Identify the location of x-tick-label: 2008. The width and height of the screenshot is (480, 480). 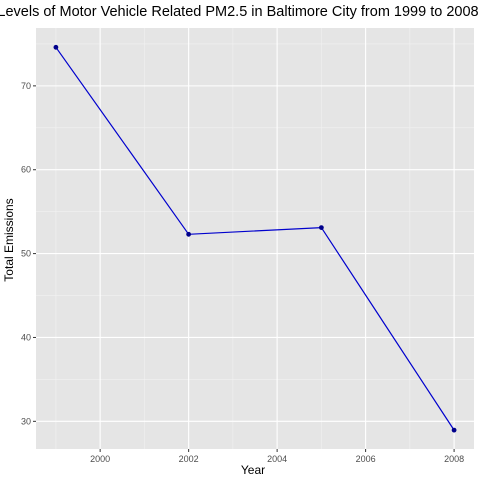
(454, 459).